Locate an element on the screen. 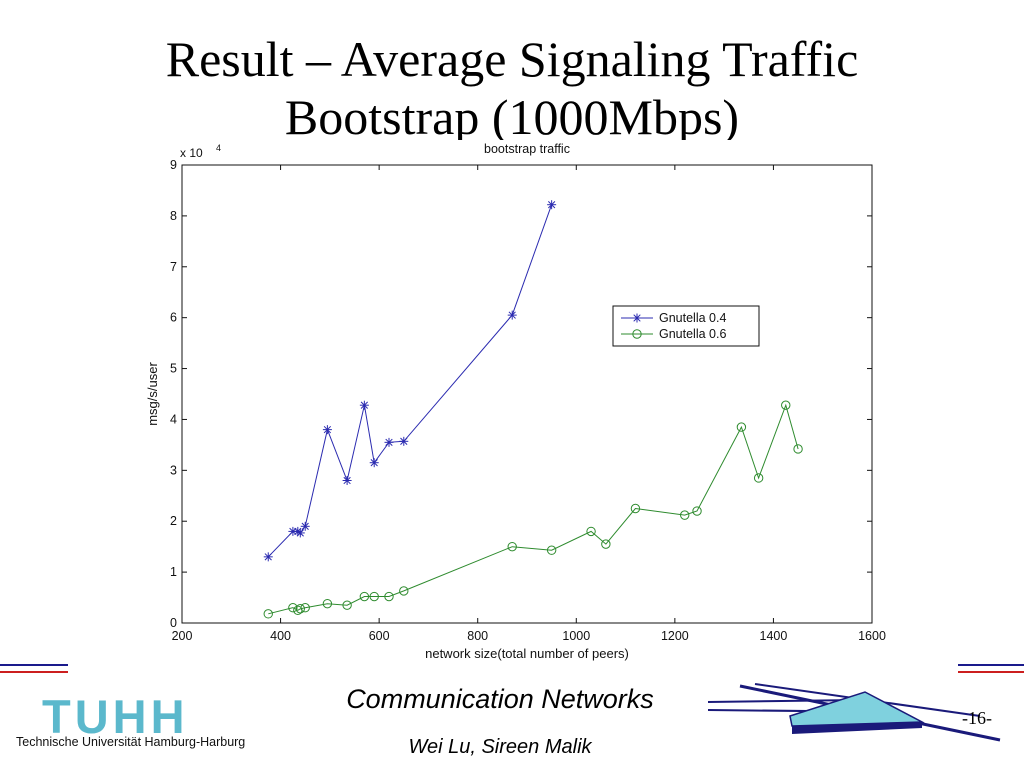  x-tick-label: 1400 is located at coordinates (774, 636).